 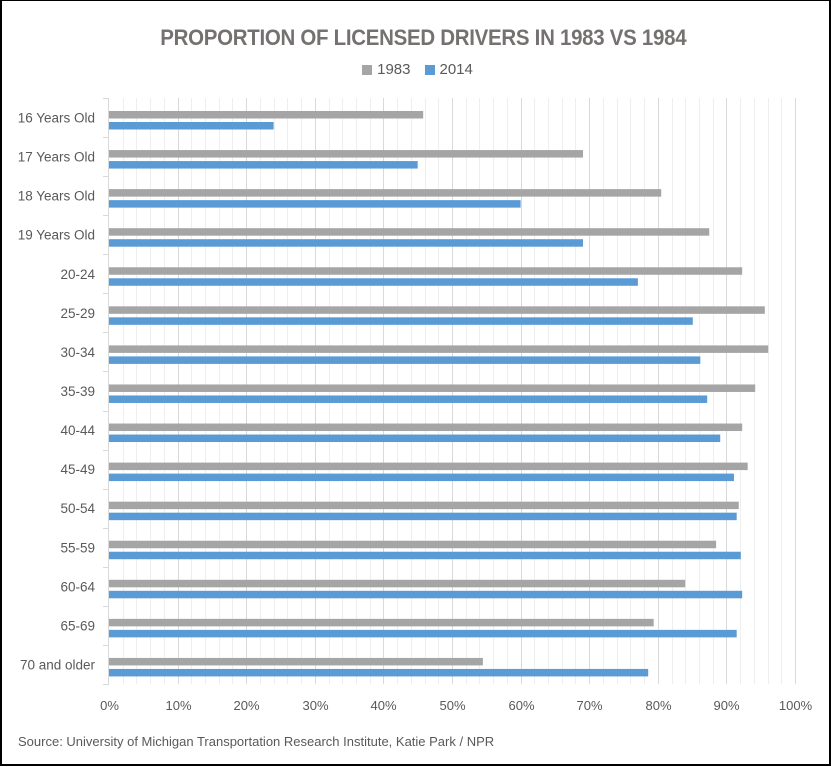 What do you see at coordinates (452, 705) in the screenshot?
I see `x-tick-label: 50%` at bounding box center [452, 705].